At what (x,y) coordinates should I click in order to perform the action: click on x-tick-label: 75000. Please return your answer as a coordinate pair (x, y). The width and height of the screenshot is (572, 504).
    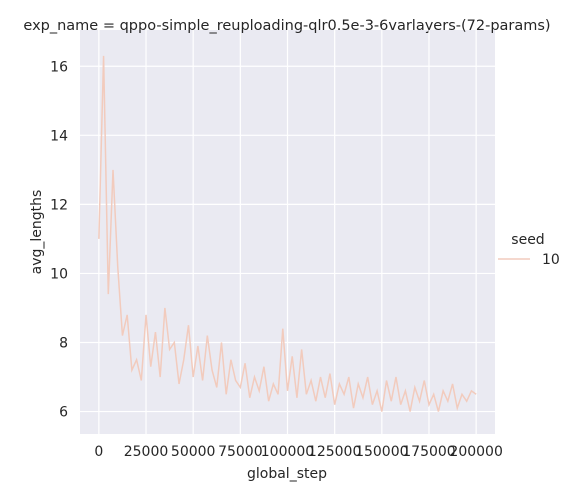
    Looking at the image, I should click on (240, 452).